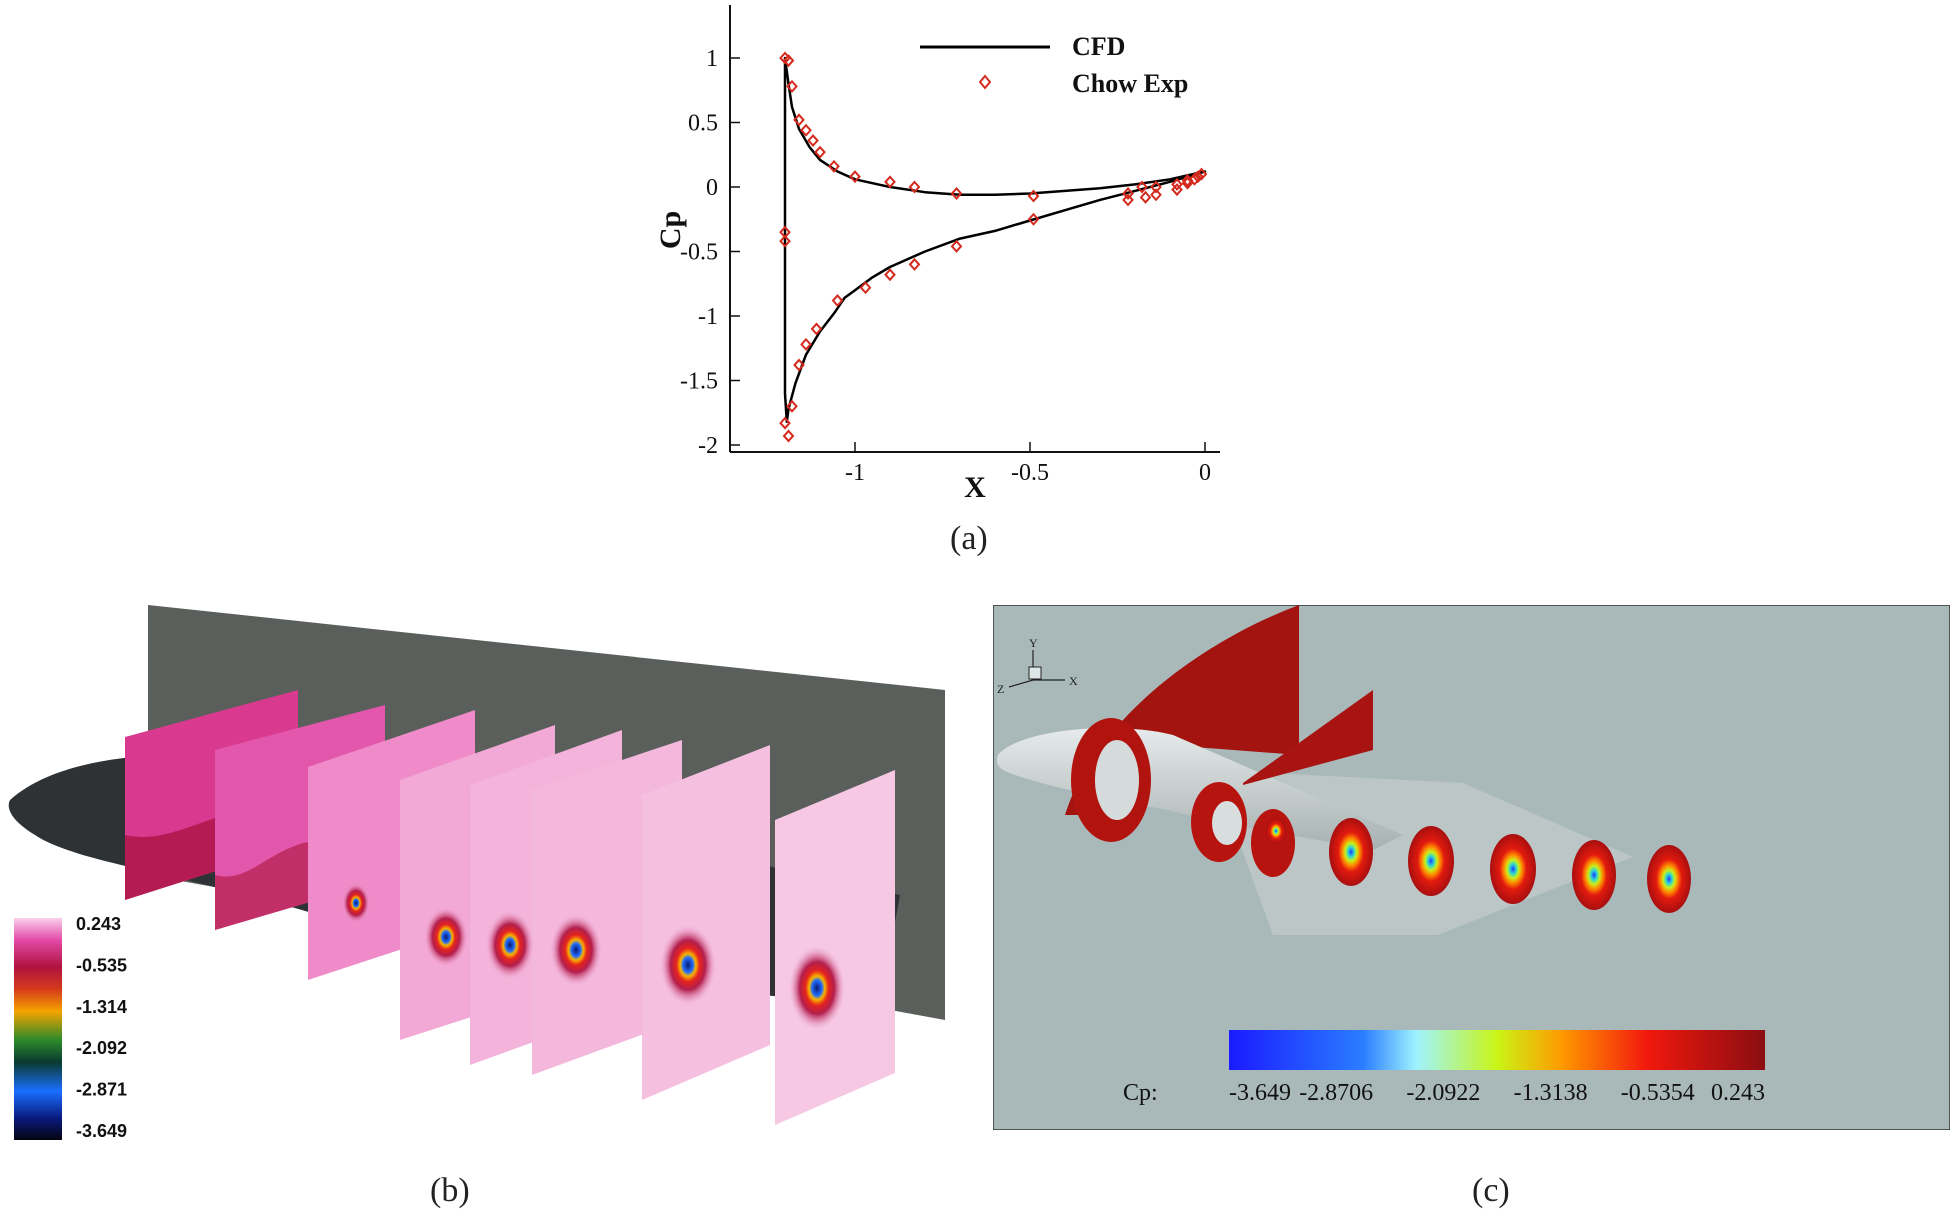 The image size is (1950, 1227). What do you see at coordinates (1336, 1093) in the screenshot?
I see `colorbar-c-label: -2.8706` at bounding box center [1336, 1093].